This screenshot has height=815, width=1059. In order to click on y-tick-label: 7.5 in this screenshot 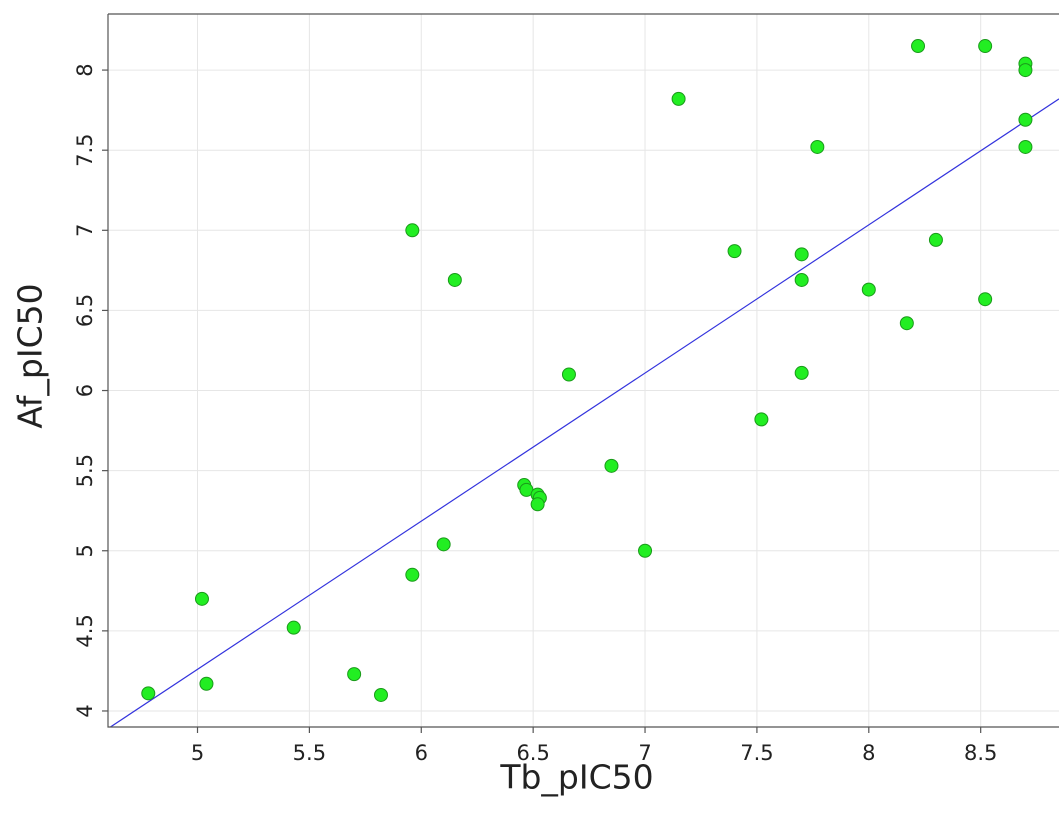, I will do `click(85, 149)`.